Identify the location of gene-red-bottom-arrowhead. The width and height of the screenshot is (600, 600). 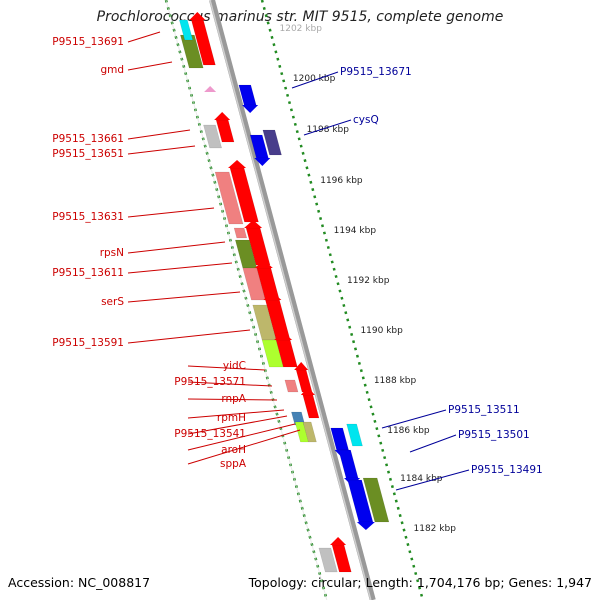
(338, 541).